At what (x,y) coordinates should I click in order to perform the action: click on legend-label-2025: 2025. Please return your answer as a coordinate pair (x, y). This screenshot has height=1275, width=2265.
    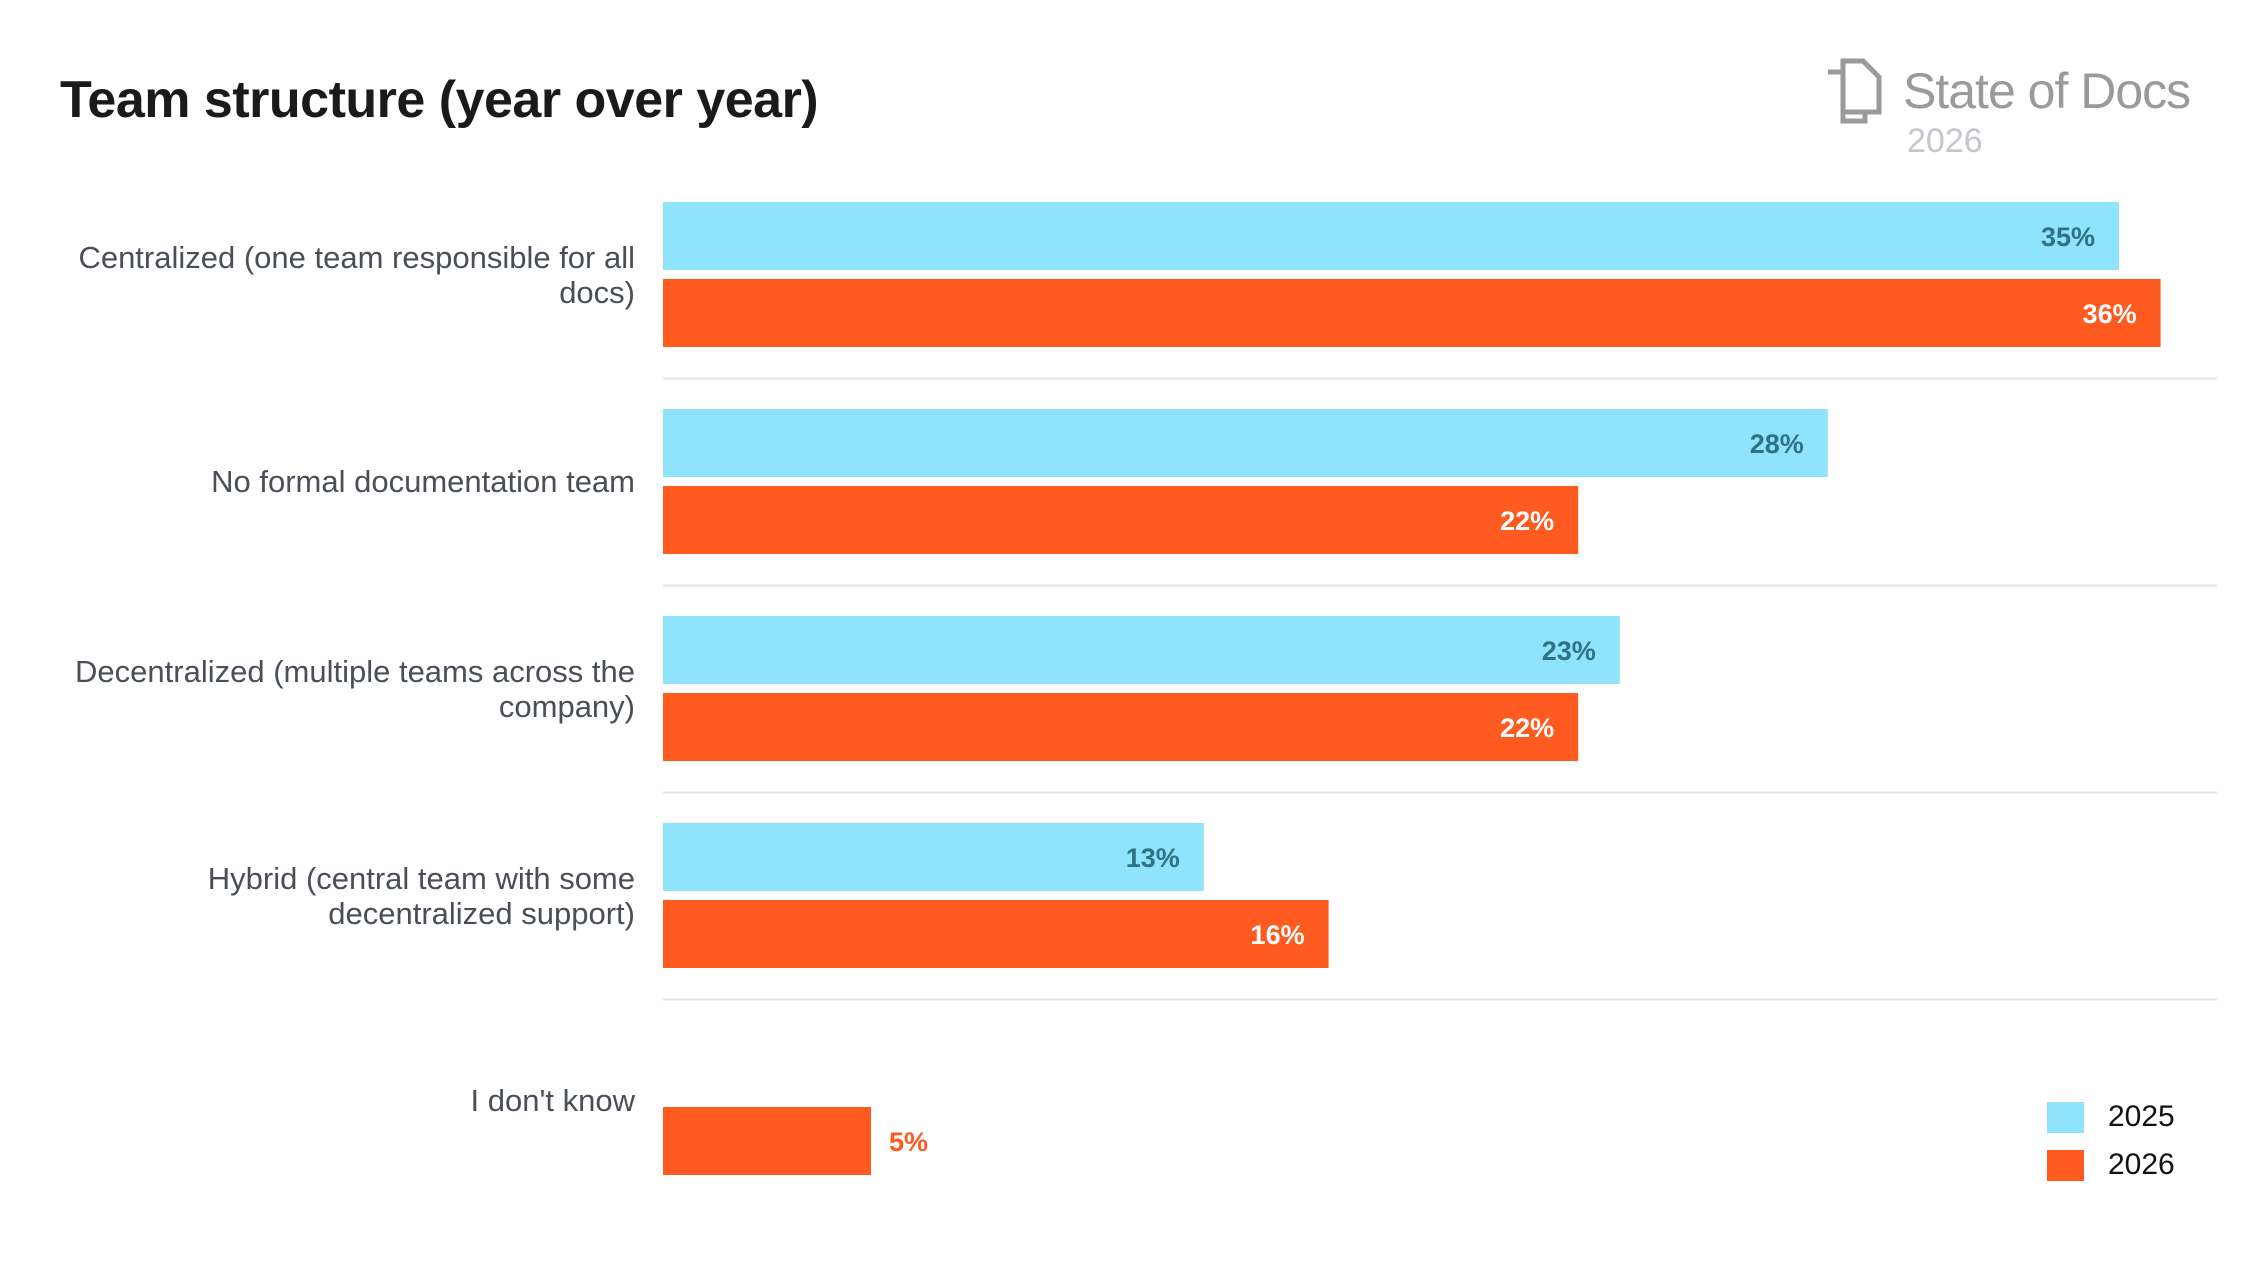
    Looking at the image, I should click on (2141, 1116).